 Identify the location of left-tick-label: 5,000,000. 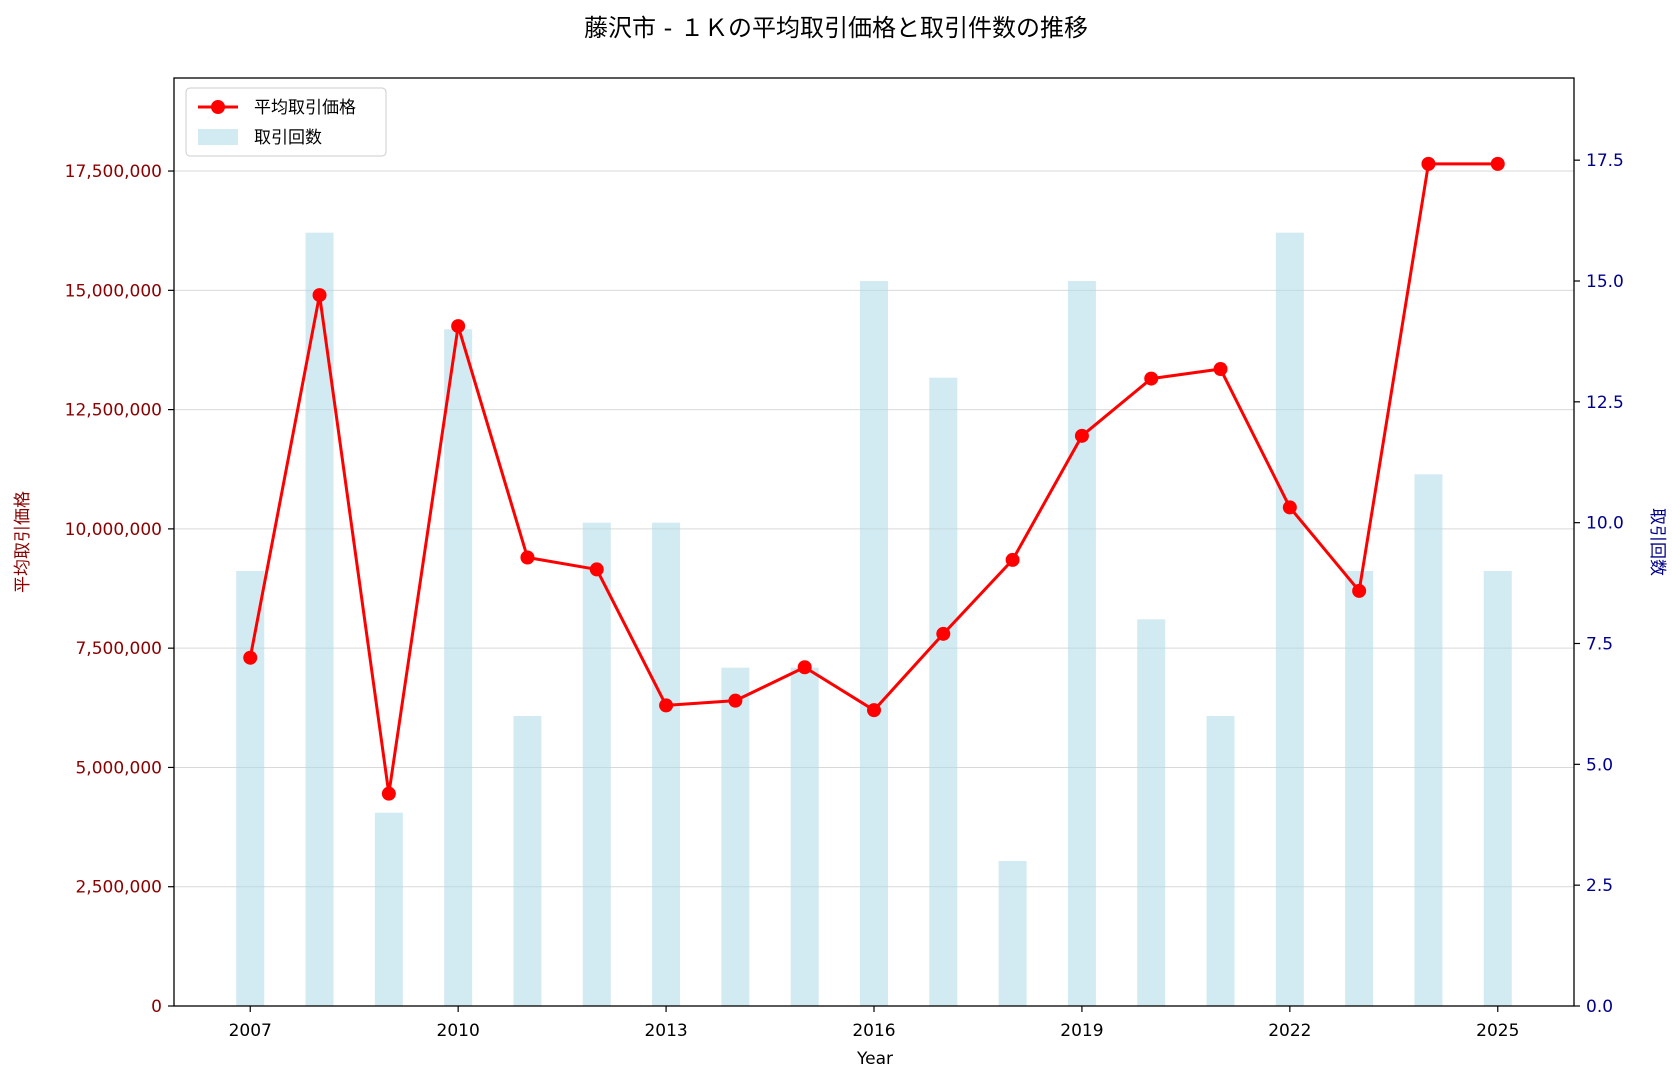
(118, 768).